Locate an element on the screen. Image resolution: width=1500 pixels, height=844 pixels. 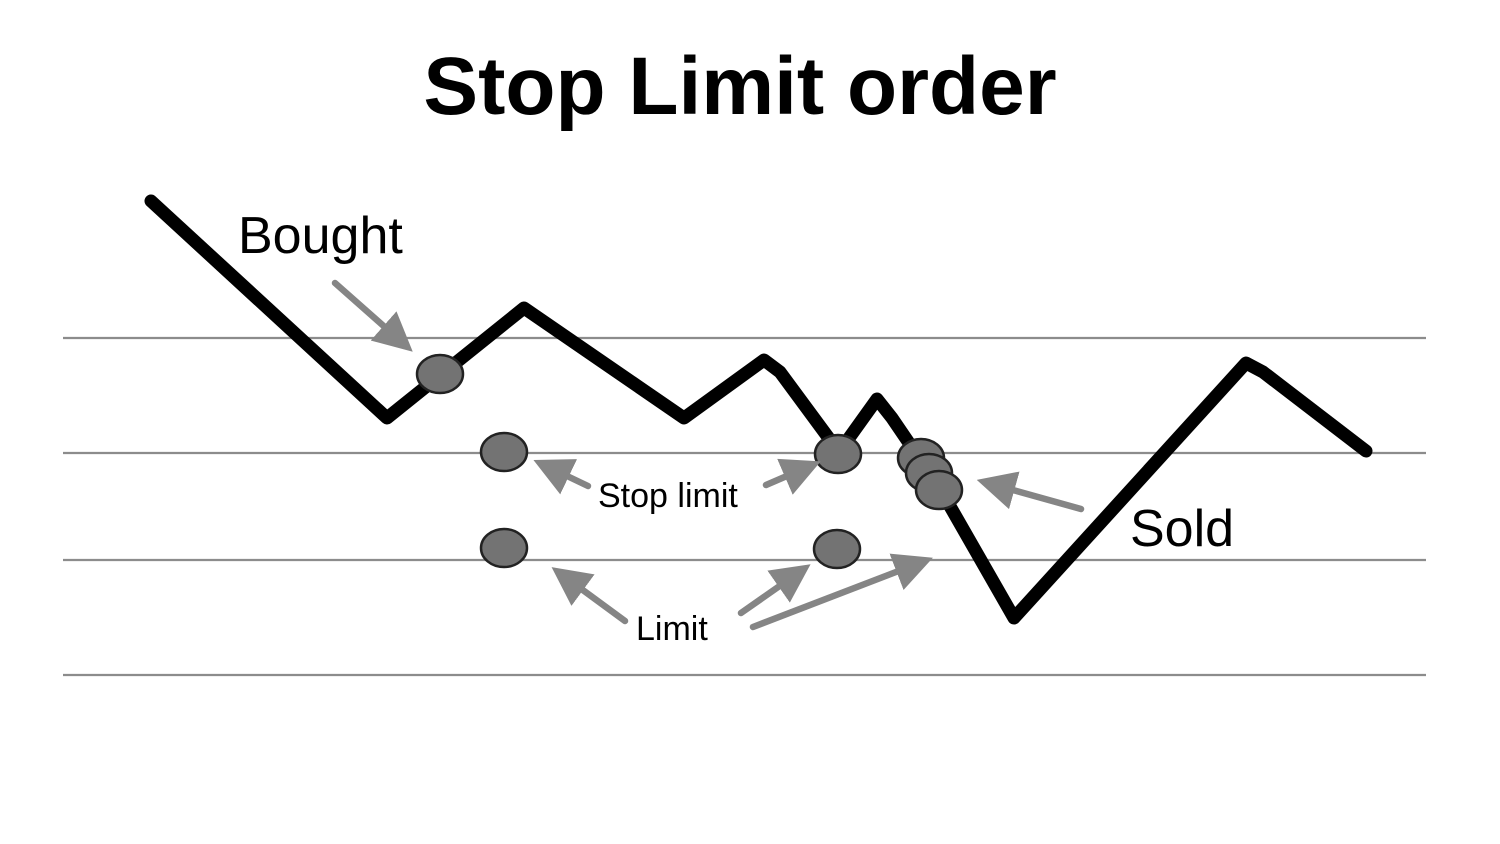
bought-label: Bought is located at coordinates (320, 236).